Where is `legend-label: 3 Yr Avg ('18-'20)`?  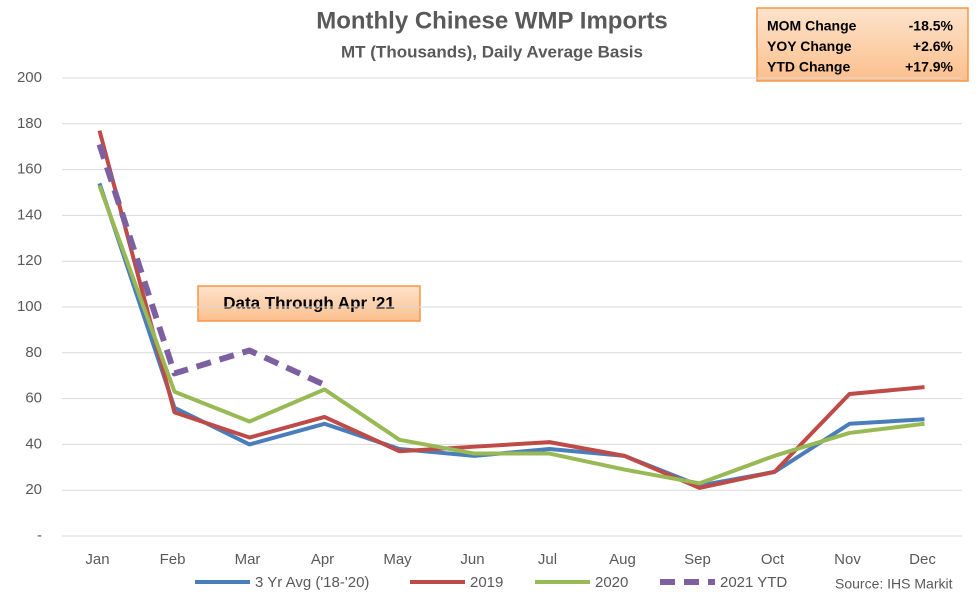 legend-label: 3 Yr Avg ('18-'20) is located at coordinates (312, 582).